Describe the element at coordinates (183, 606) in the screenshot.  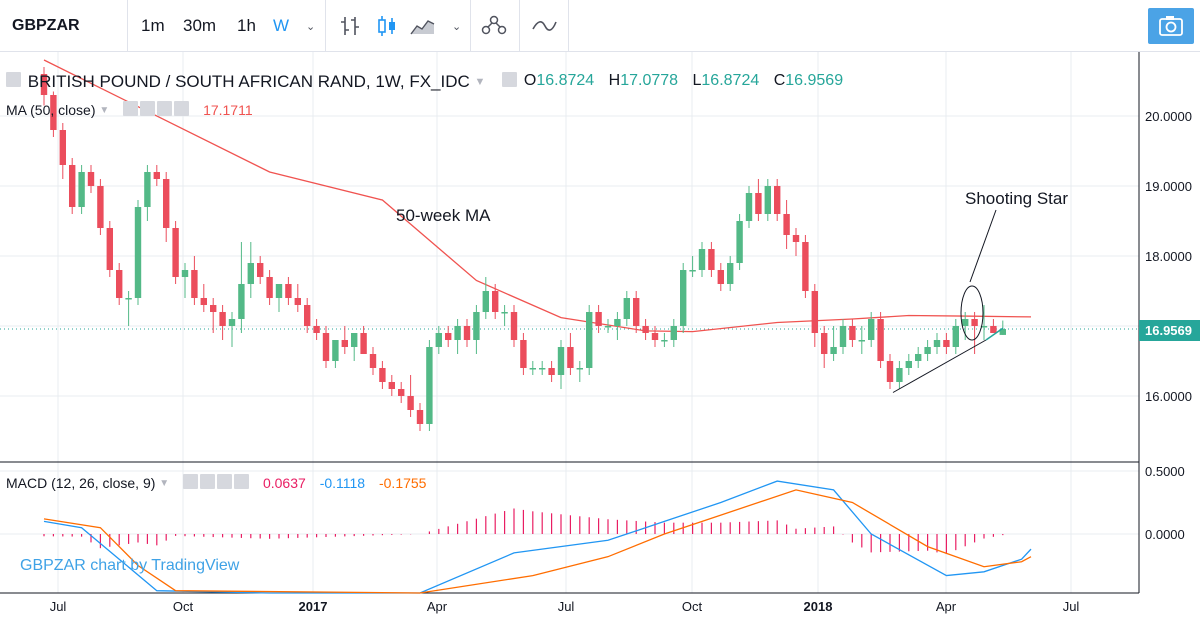
I see `time-tick-label: Oct` at that location.